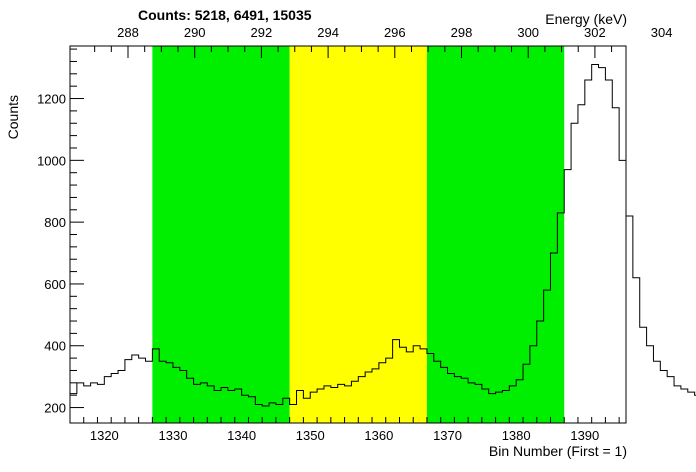  What do you see at coordinates (462, 32) in the screenshot?
I see `energy-tick-label: 298` at bounding box center [462, 32].